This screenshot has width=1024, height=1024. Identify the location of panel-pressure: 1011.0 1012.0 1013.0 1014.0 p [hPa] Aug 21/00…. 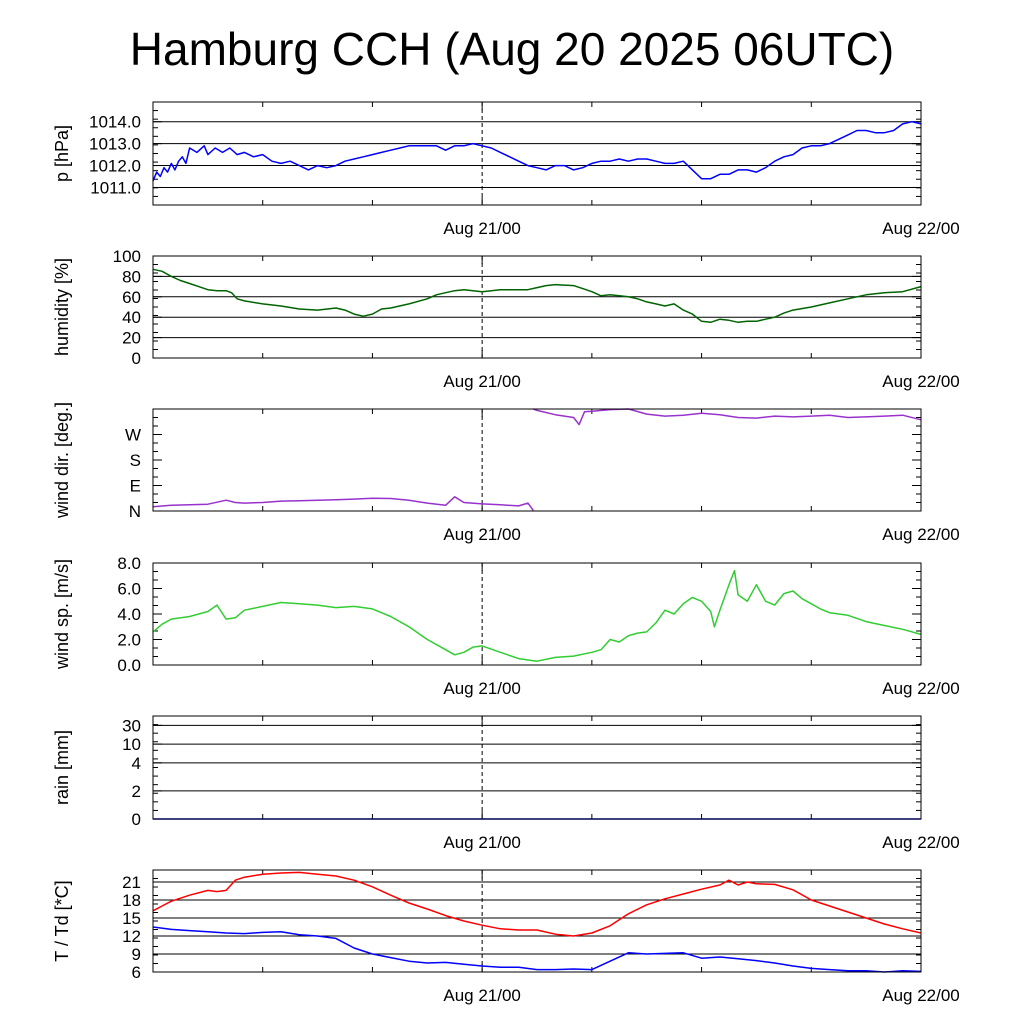
(506, 169).